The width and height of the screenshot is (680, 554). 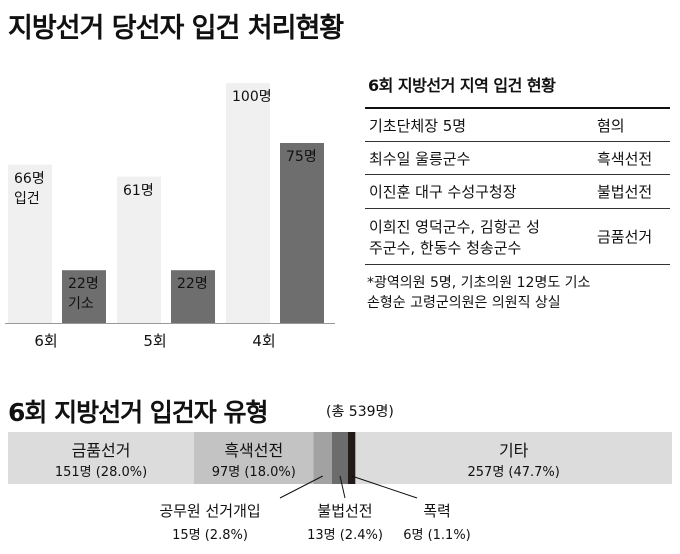 What do you see at coordinates (210, 511) in the screenshot?
I see `callout-name-label: 공무원 선거개입` at bounding box center [210, 511].